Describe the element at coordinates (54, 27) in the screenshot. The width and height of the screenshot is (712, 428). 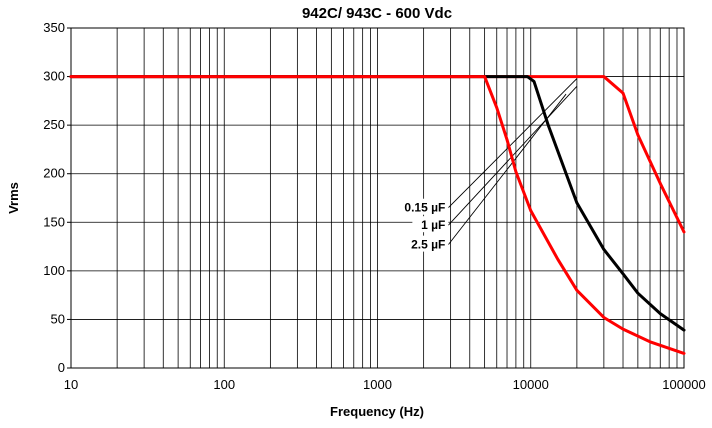
I see `y-tick-label: 350` at that location.